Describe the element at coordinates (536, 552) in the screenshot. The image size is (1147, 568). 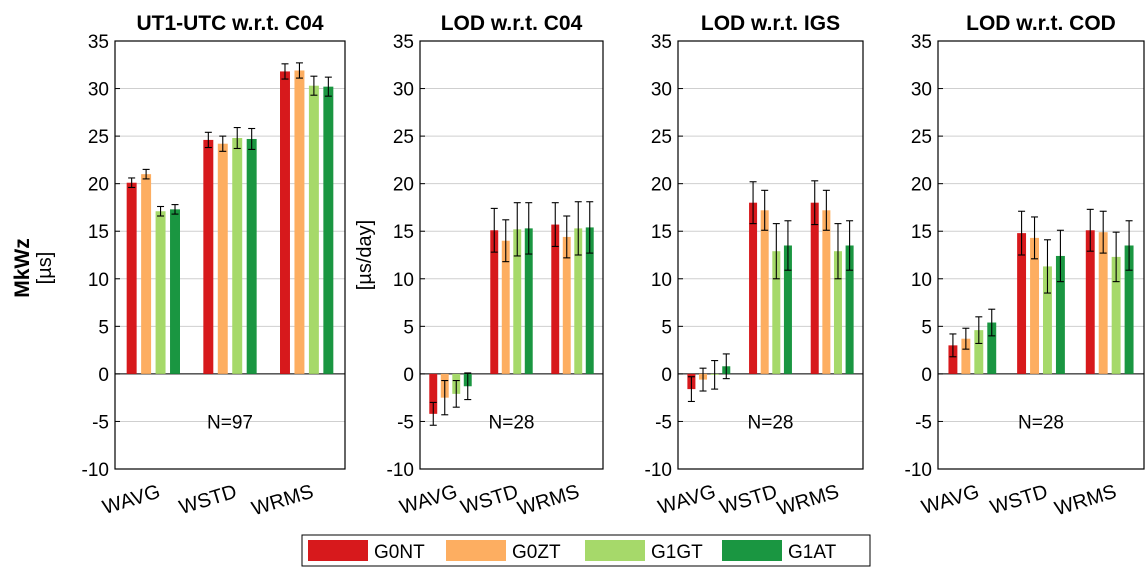
I see `legend-label-g0zt: G0ZT` at that location.